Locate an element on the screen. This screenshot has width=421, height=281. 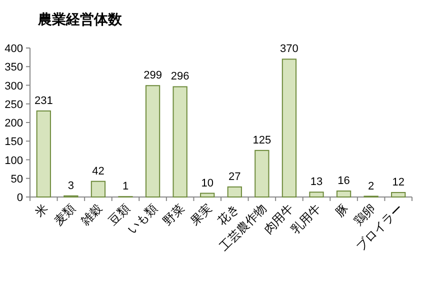
y-tick-label: 400 is located at coordinates (13, 49).